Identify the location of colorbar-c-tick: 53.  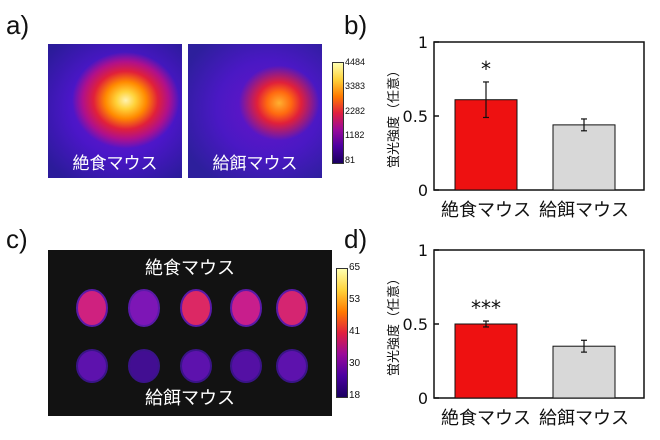
(355, 299).